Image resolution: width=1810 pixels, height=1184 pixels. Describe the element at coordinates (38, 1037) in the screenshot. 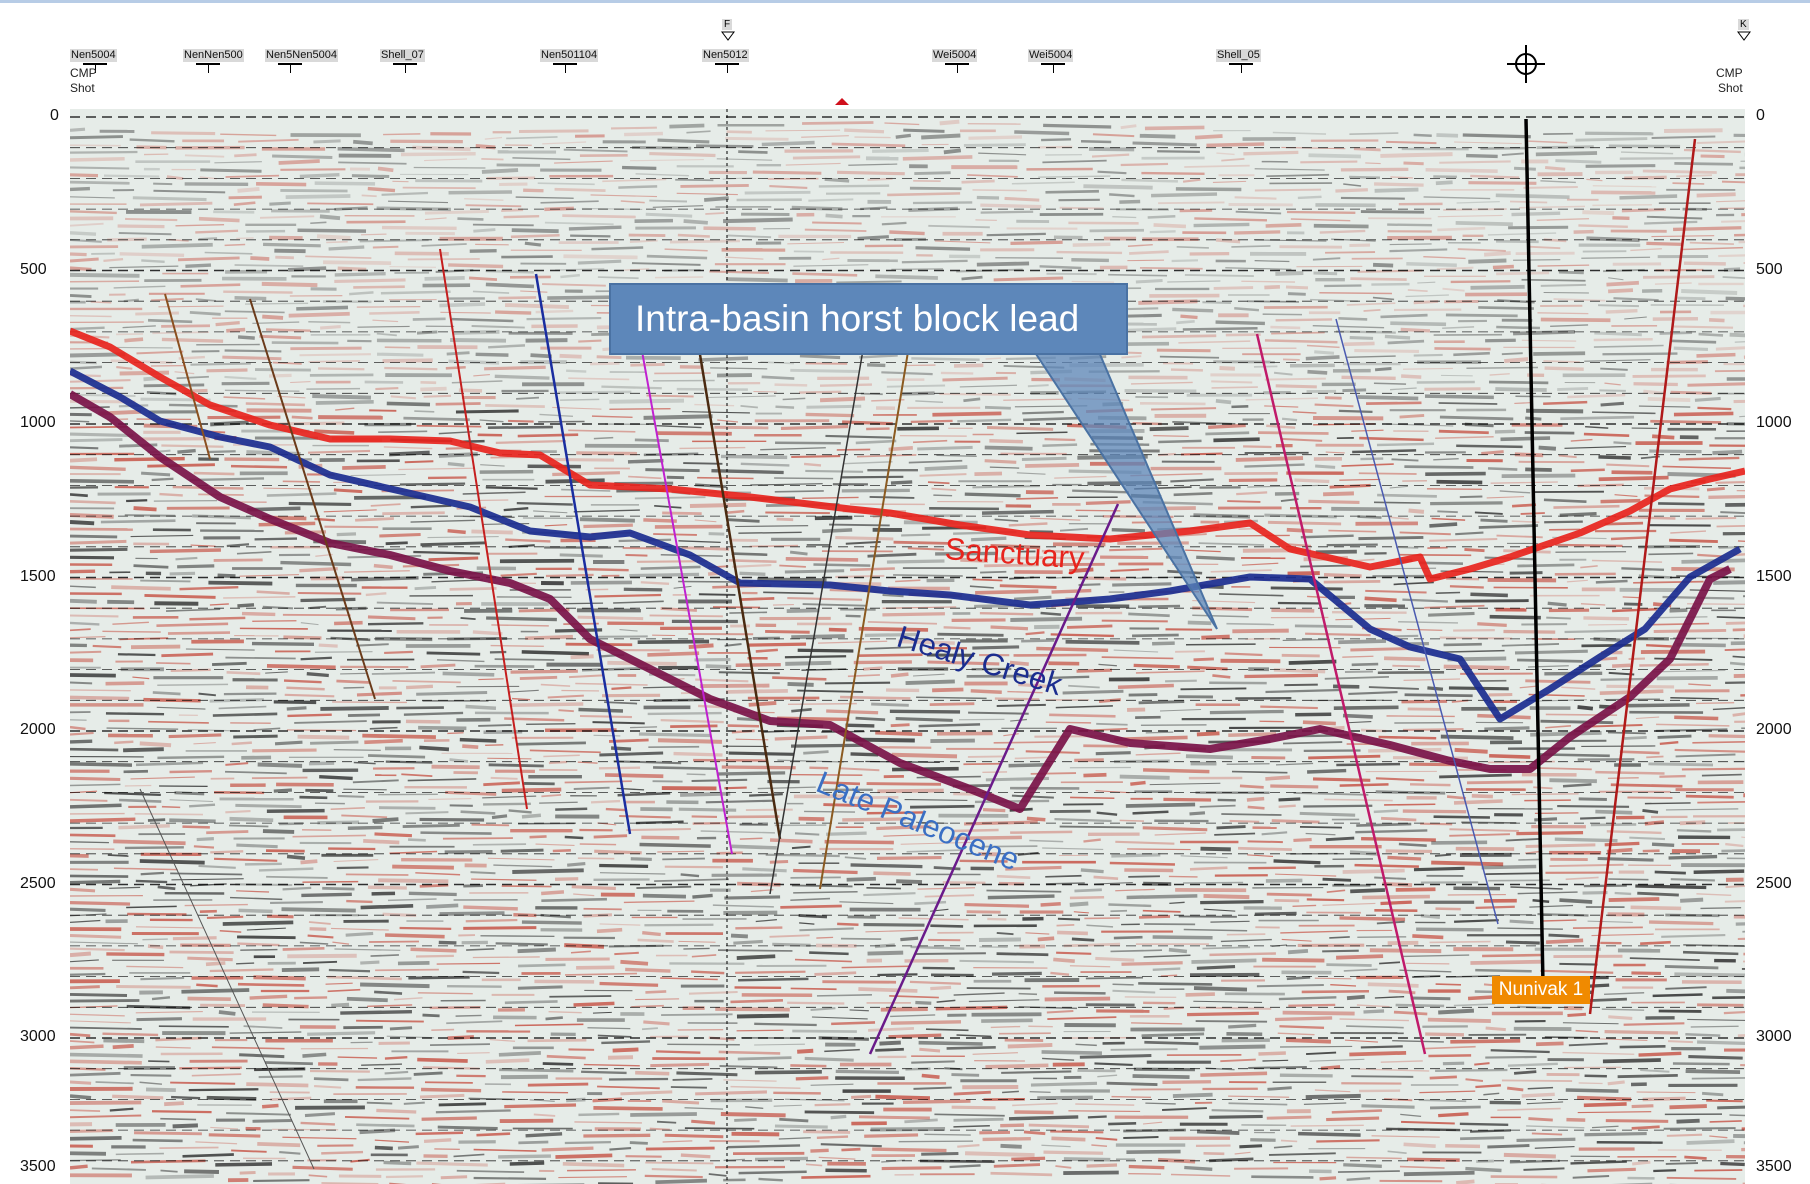

I see `axis-tick-label: 3000` at that location.